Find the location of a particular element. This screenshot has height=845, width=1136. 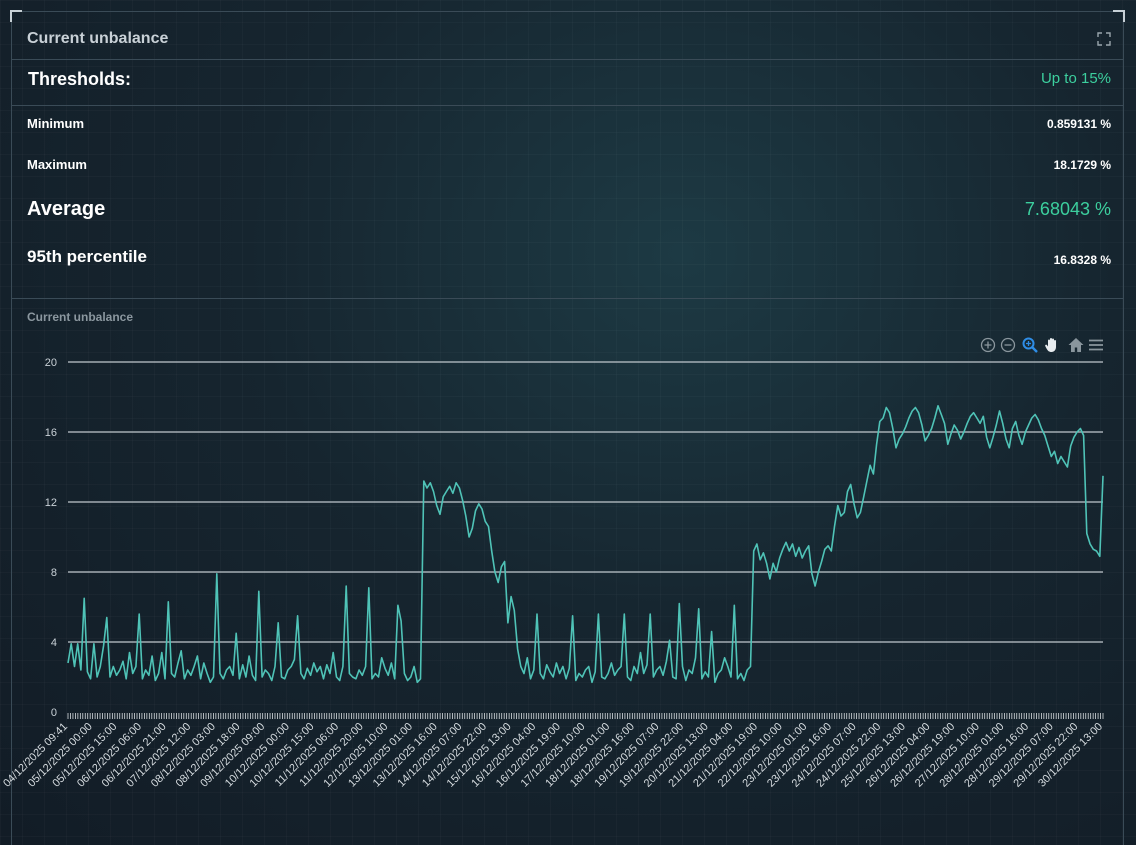

menu-icon is located at coordinates (1096, 345).